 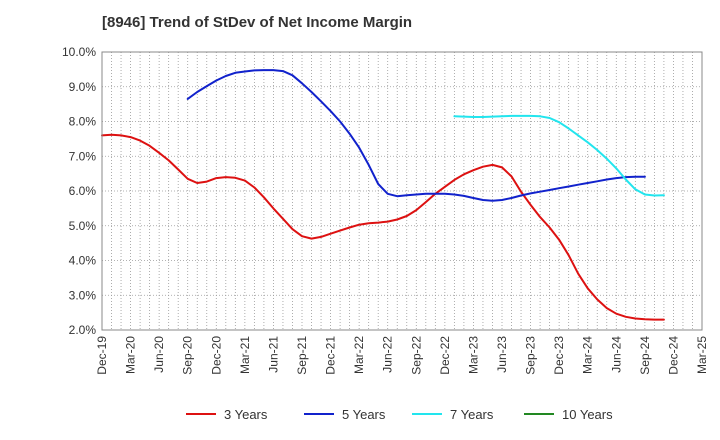 What do you see at coordinates (83, 156) in the screenshot?
I see `y-tick-label: 7.0%` at bounding box center [83, 156].